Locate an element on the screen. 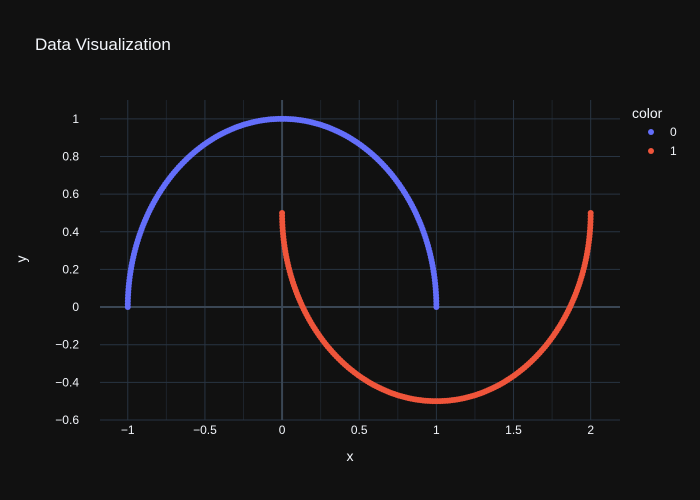 The image size is (700, 500). x-tick-label: 1.5 is located at coordinates (513, 430).